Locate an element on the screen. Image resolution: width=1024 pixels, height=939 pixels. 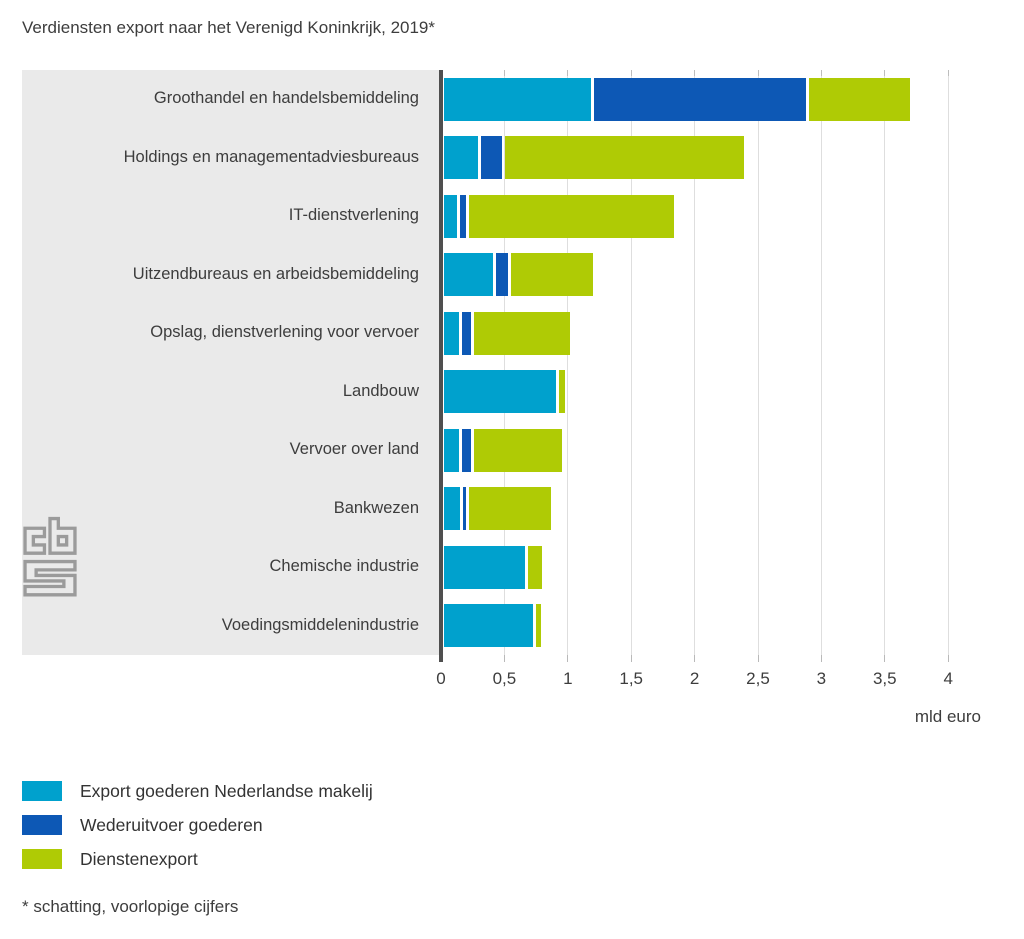
category-label: Bankwezen is located at coordinates (376, 507).